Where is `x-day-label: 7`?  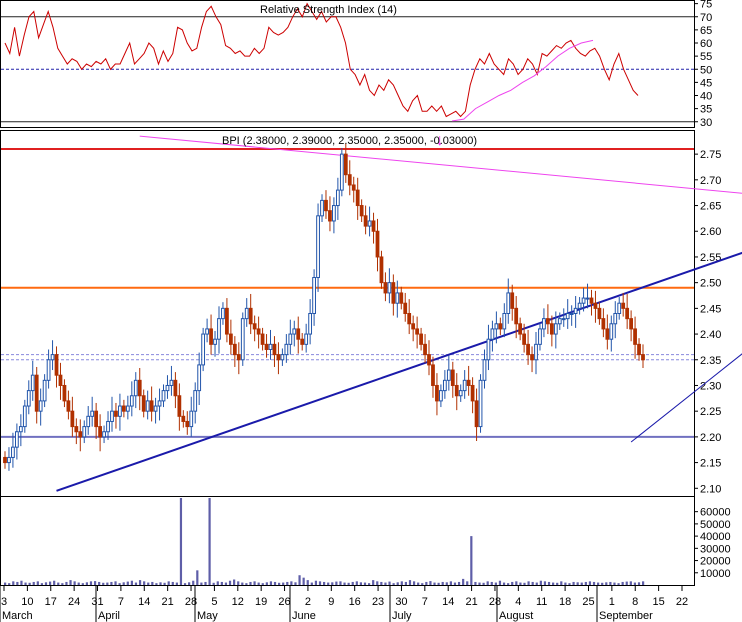
x-day-label: 7 is located at coordinates (425, 602).